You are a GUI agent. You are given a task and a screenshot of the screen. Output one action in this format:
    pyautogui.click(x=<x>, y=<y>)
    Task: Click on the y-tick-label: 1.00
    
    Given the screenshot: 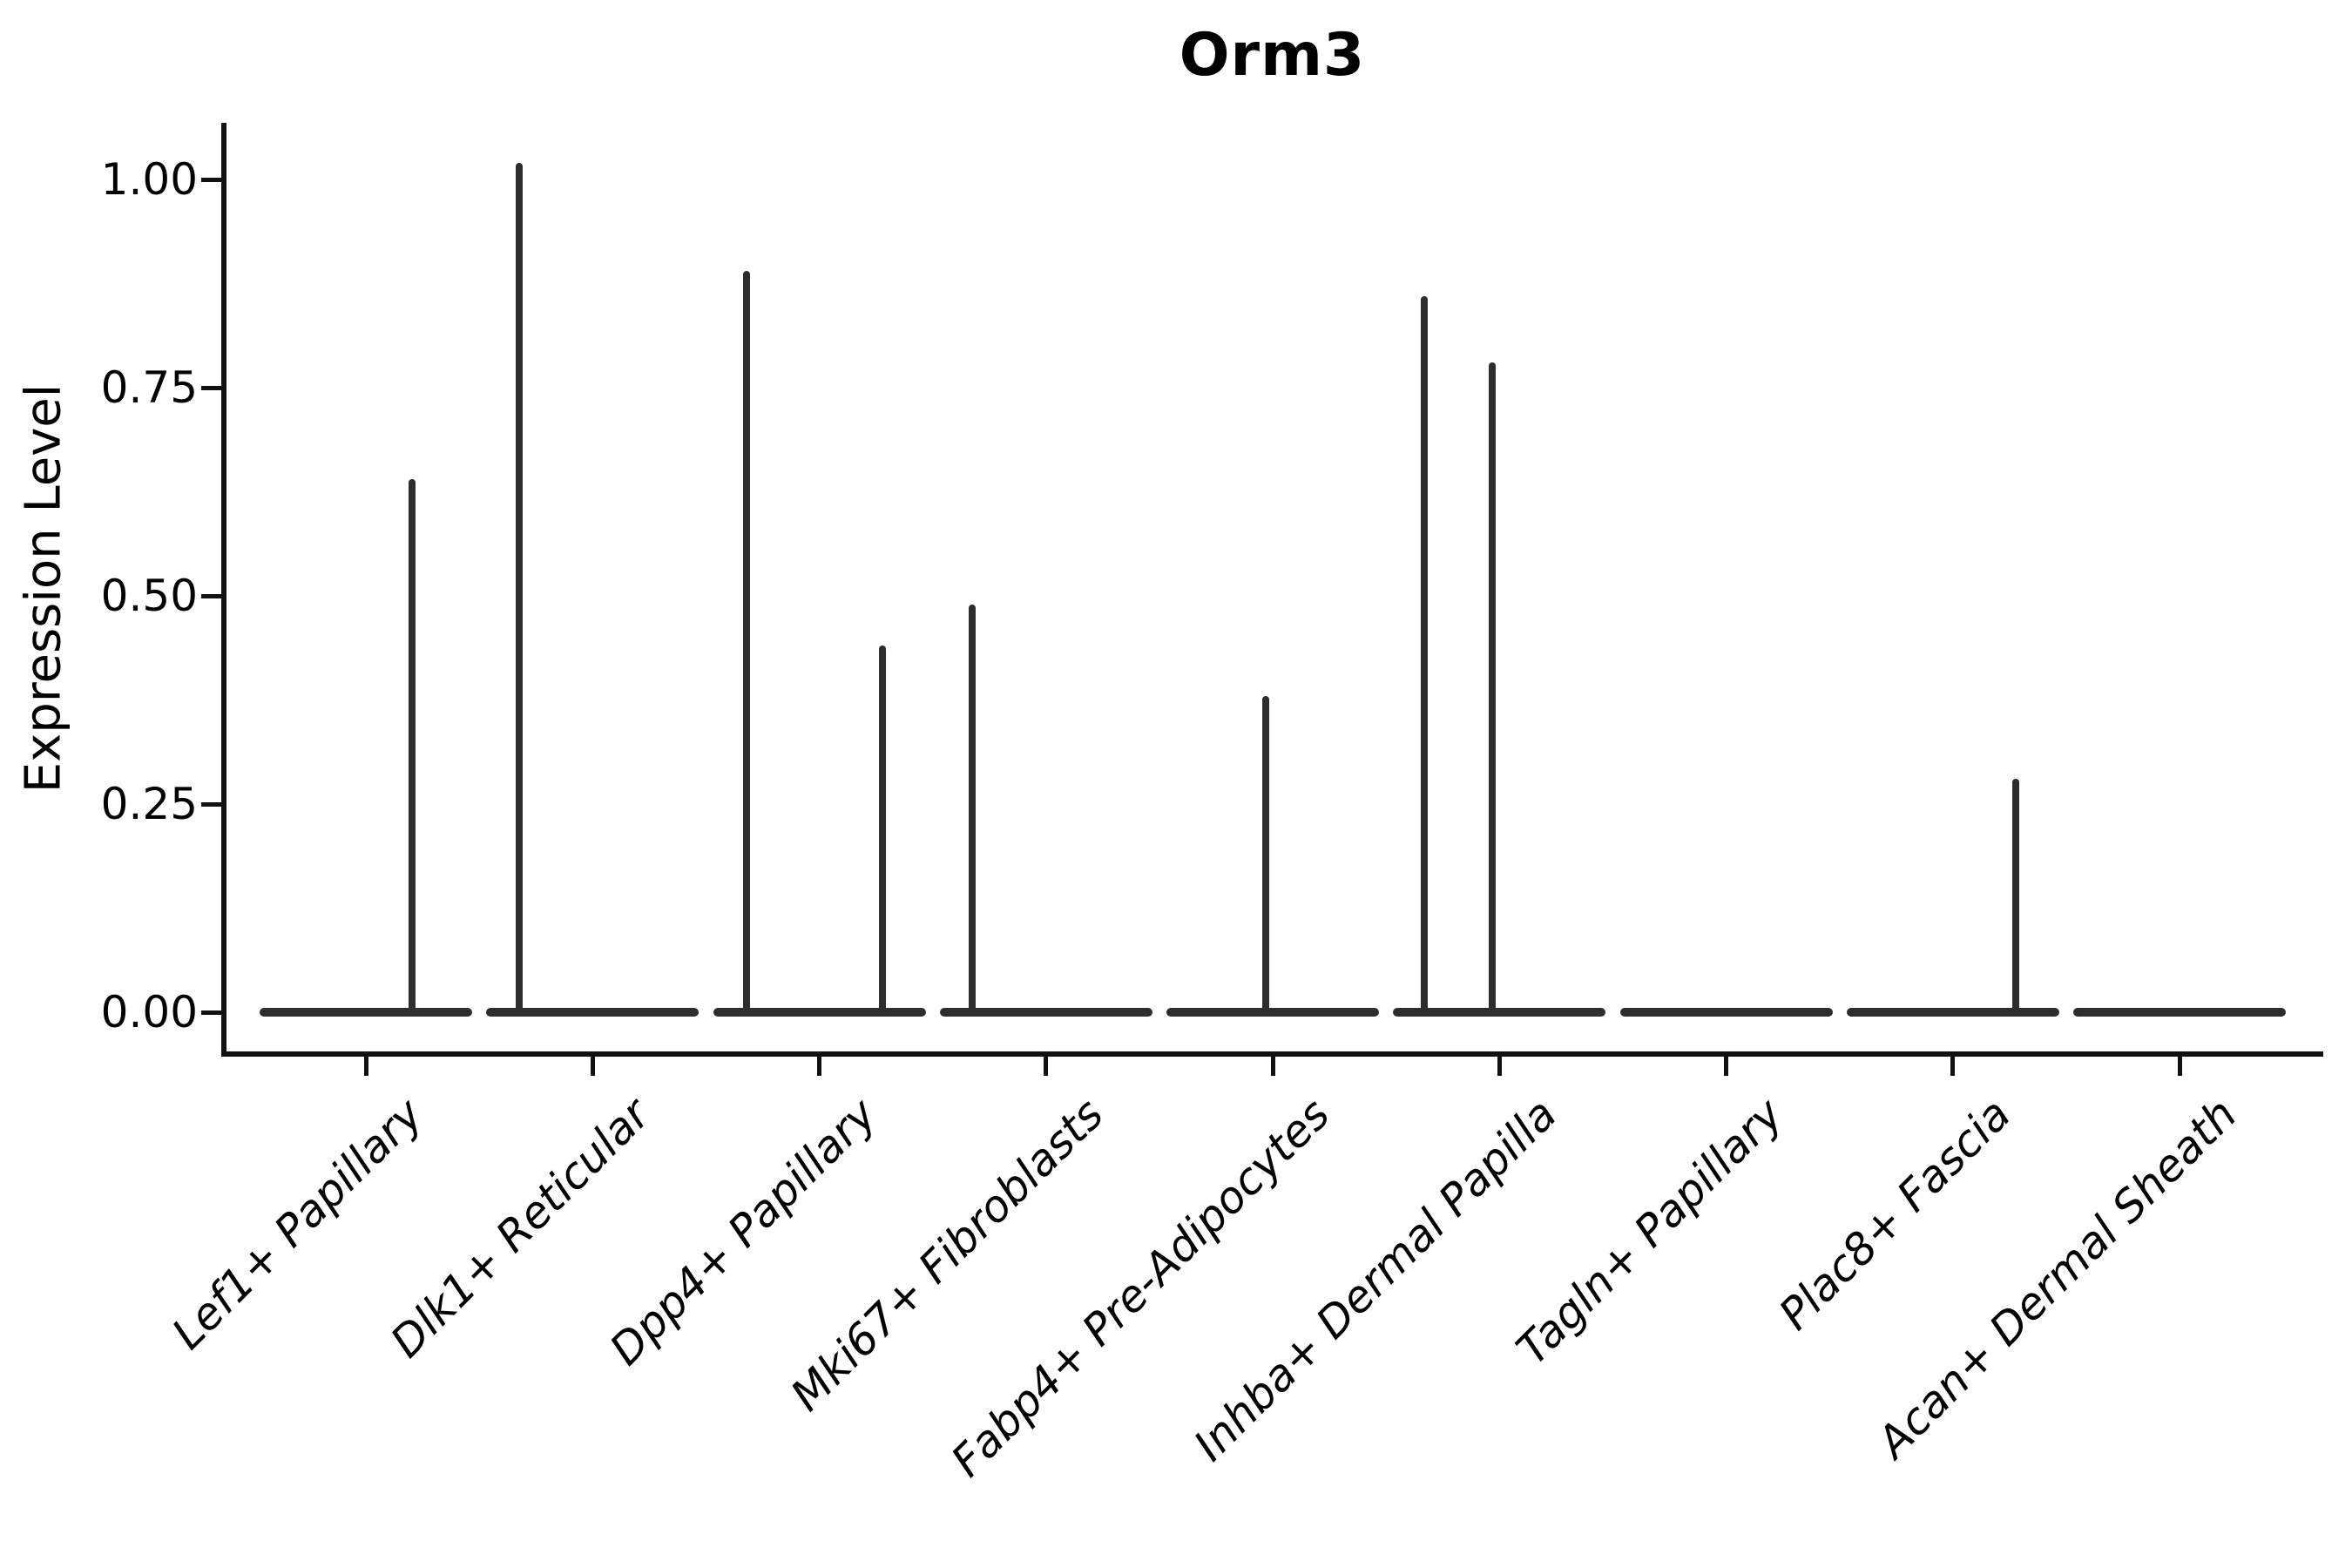 What is the action you would take?
    pyautogui.click(x=149, y=179)
    